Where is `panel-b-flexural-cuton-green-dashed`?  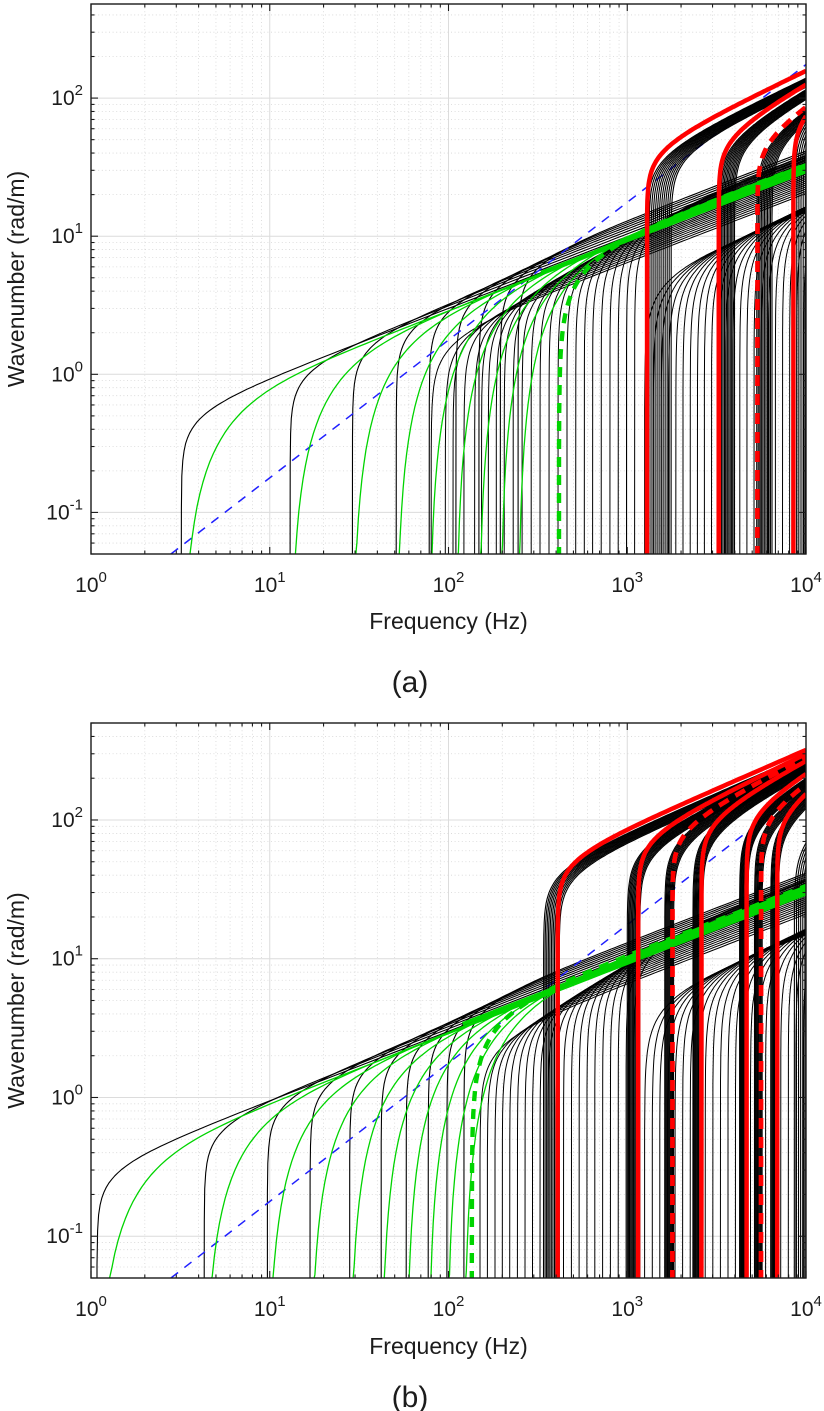
panel-b-flexural-cuton-green-dashed is located at coordinates (637, 1080).